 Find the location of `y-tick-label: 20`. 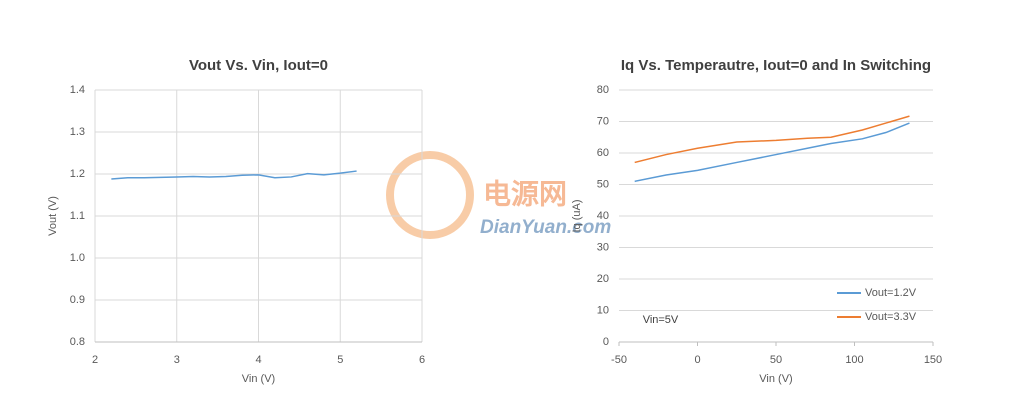

y-tick-label: 20 is located at coordinates (603, 279).